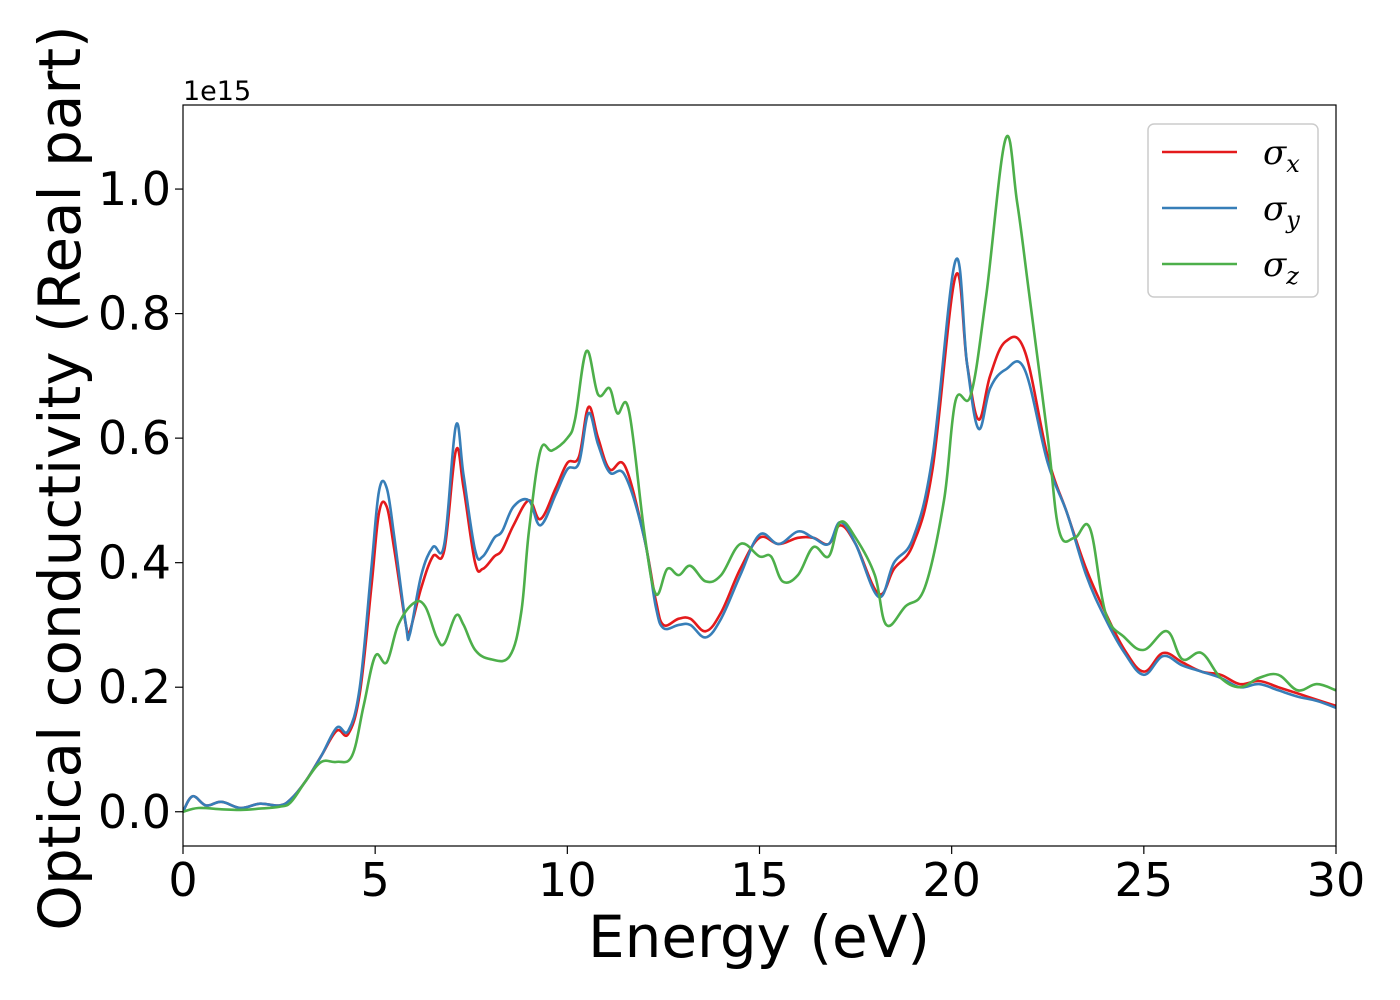 The image size is (1400, 1000). I want to click on y-tick-label: 0.8, so click(134, 314).